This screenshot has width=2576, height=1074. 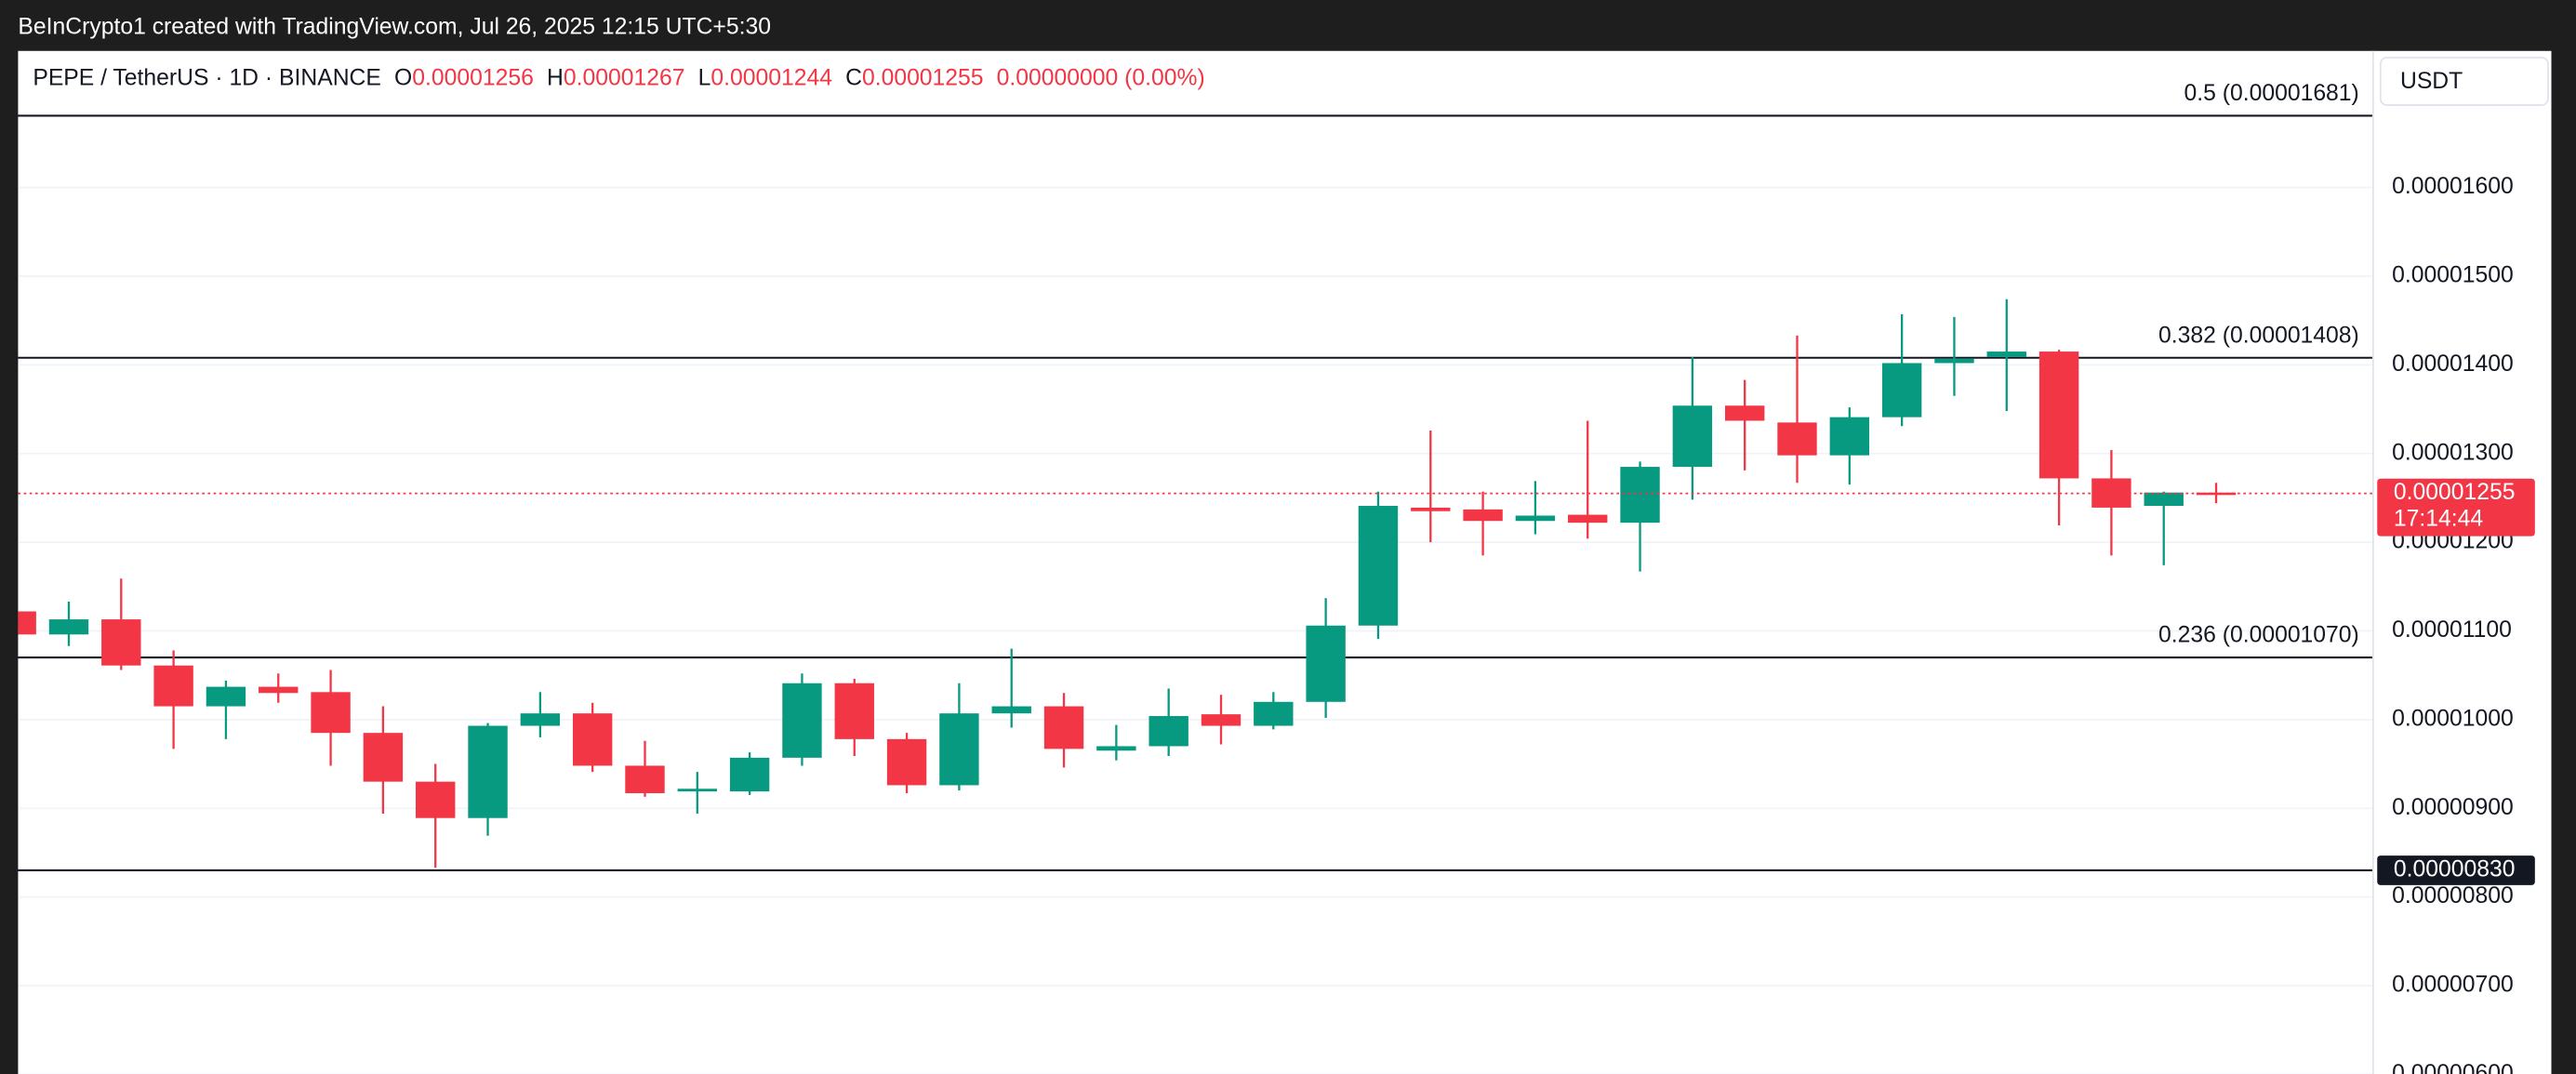 What do you see at coordinates (207, 77) in the screenshot?
I see `symbol: PEPE / TetherUS · 1D · BINANCE` at bounding box center [207, 77].